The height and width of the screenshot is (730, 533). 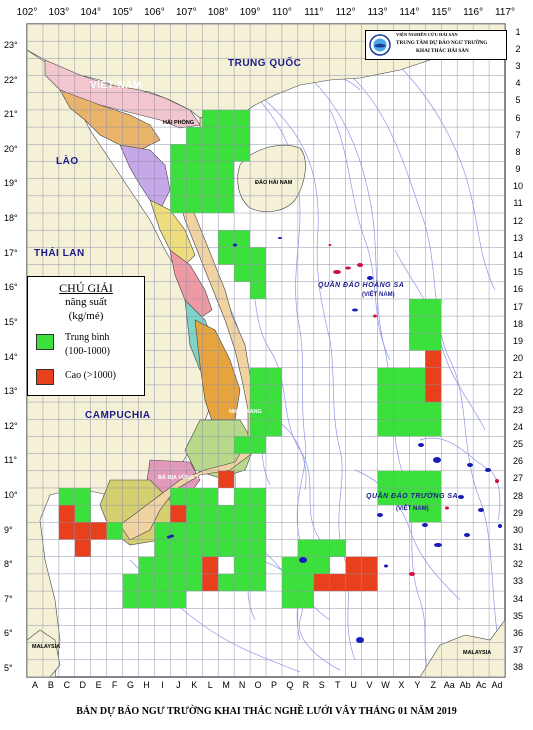 I want to click on cell-high-D30, so click(x=82, y=531).